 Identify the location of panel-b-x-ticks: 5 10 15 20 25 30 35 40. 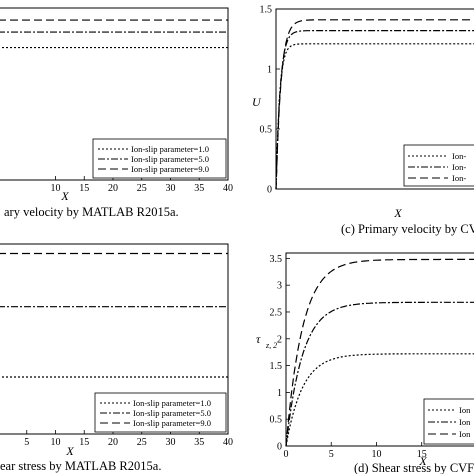
(128, 439).